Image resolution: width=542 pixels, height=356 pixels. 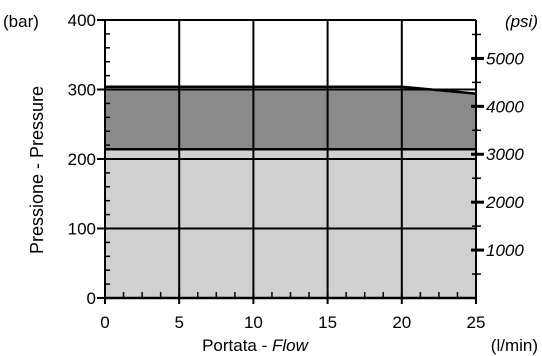 What do you see at coordinates (504, 202) in the screenshot?
I see `y2-tick-label-2000: 2000` at bounding box center [504, 202].